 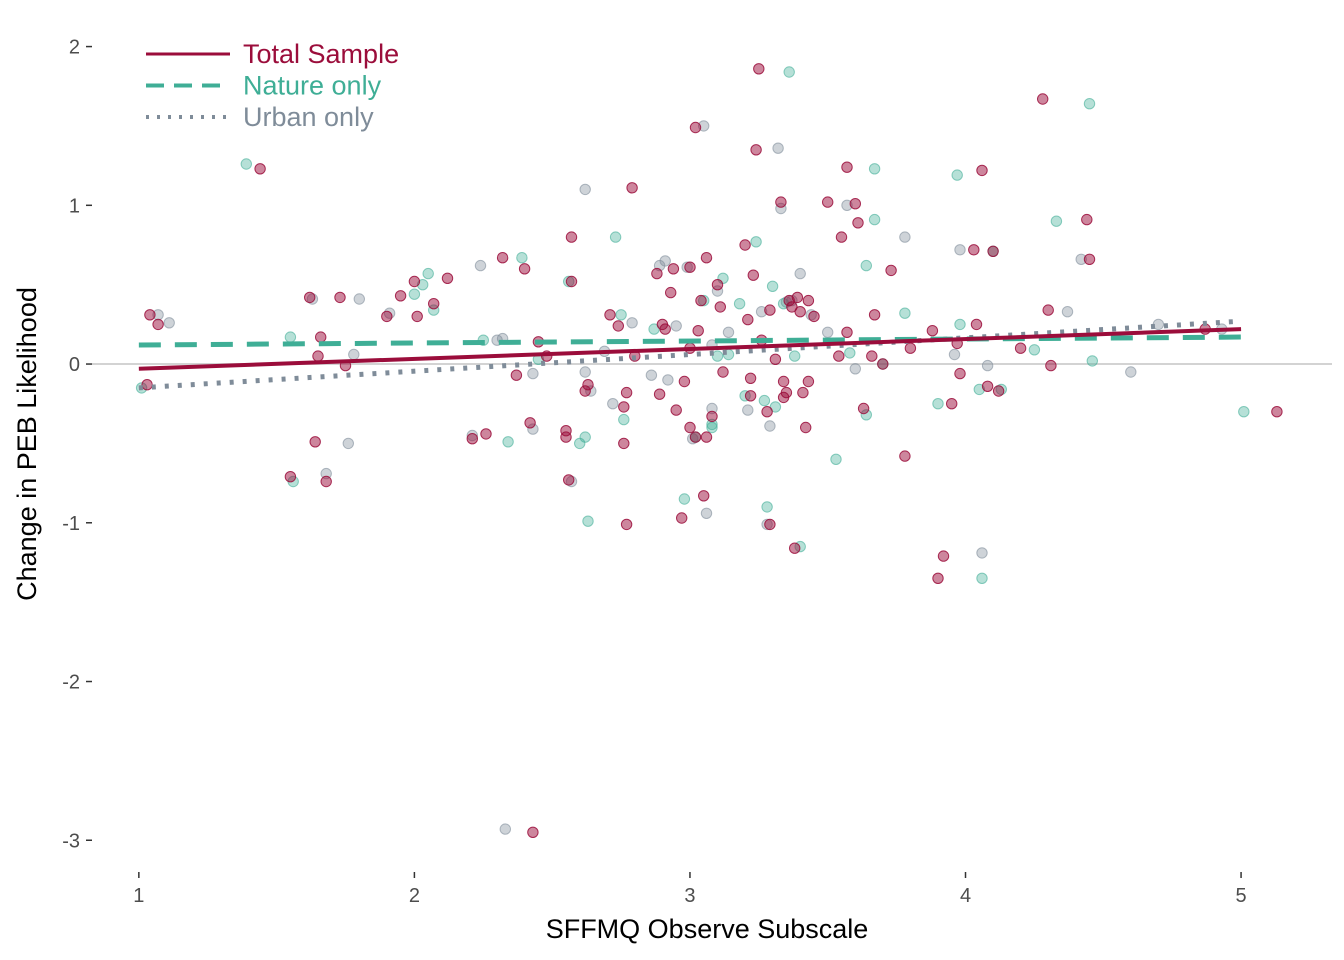 What do you see at coordinates (71, 841) in the screenshot?
I see `y-tick-label: -3` at bounding box center [71, 841].